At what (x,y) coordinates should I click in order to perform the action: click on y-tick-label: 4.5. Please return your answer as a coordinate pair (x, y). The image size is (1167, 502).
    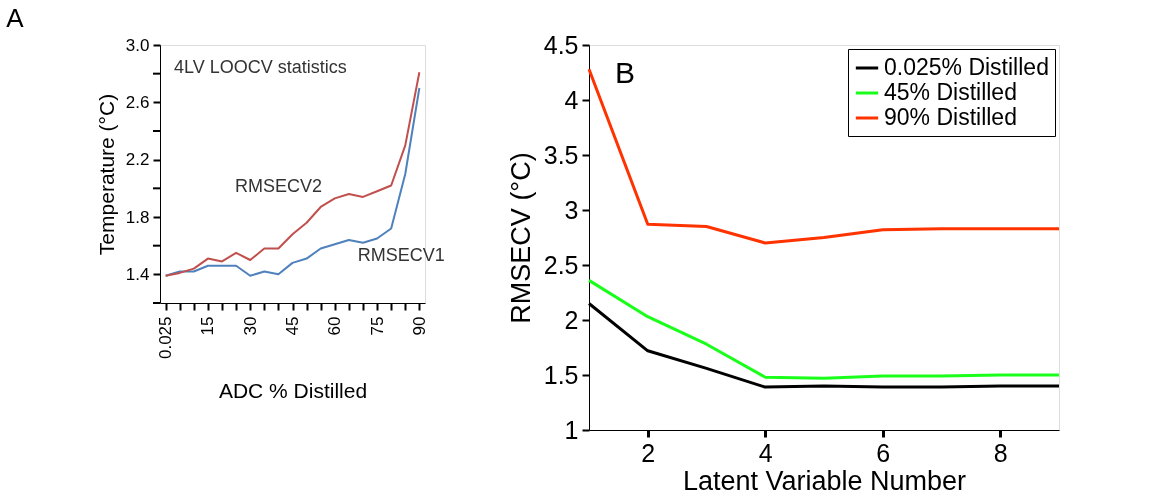
    Looking at the image, I should click on (561, 44).